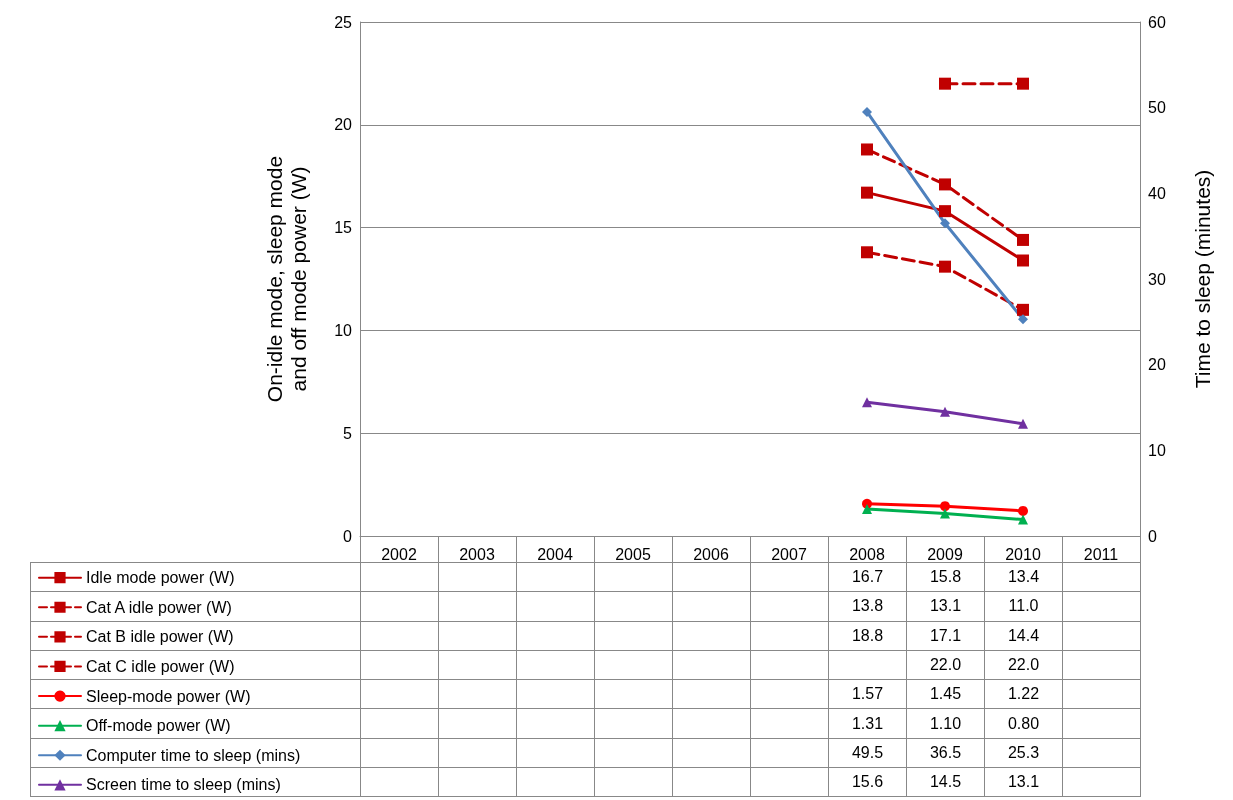 This screenshot has height=800, width=1233. I want to click on legend-label: Cat A idle power (W), so click(159, 607).